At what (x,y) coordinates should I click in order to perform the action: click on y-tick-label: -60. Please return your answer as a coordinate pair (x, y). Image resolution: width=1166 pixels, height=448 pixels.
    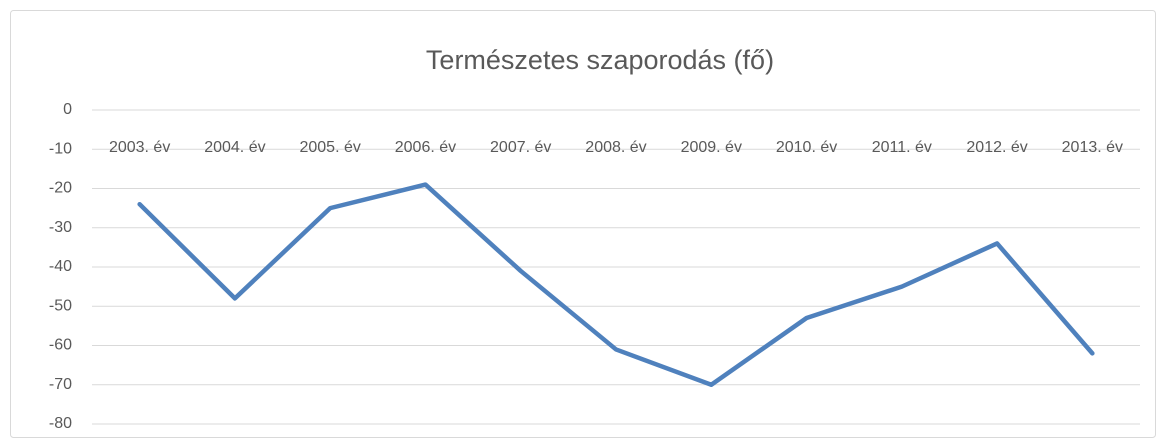
    Looking at the image, I should click on (60, 345).